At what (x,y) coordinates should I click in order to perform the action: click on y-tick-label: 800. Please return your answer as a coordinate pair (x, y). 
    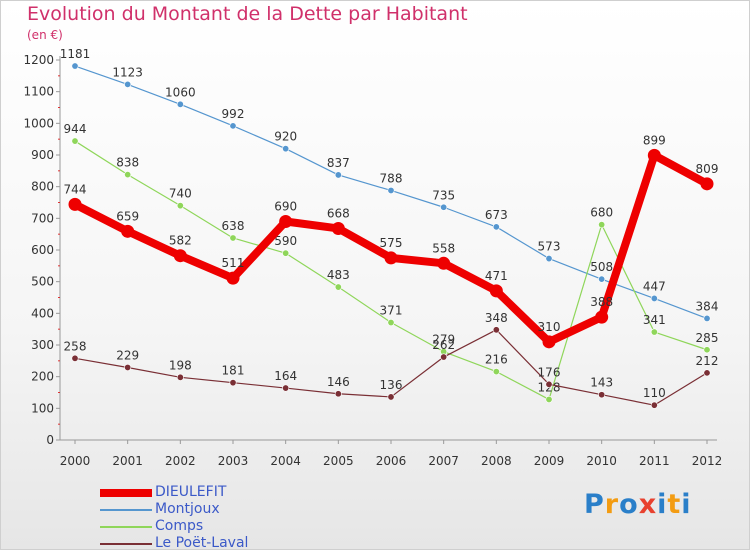
    Looking at the image, I should click on (42, 187).